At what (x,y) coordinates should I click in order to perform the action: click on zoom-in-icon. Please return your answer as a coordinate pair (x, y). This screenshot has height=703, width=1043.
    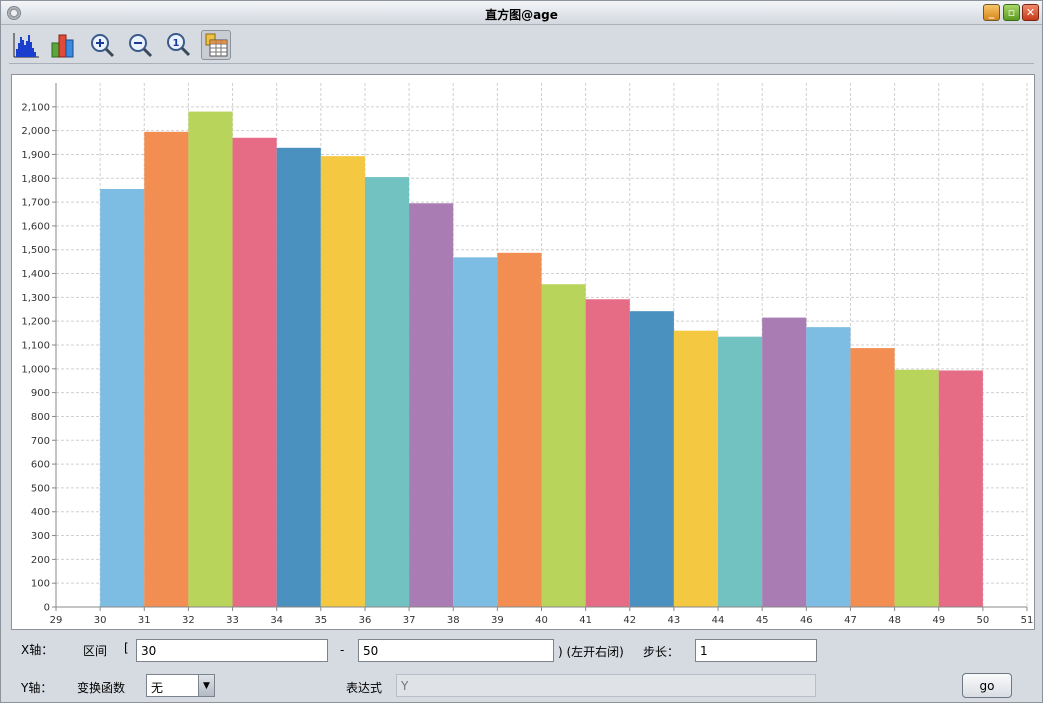
    Looking at the image, I should click on (103, 46).